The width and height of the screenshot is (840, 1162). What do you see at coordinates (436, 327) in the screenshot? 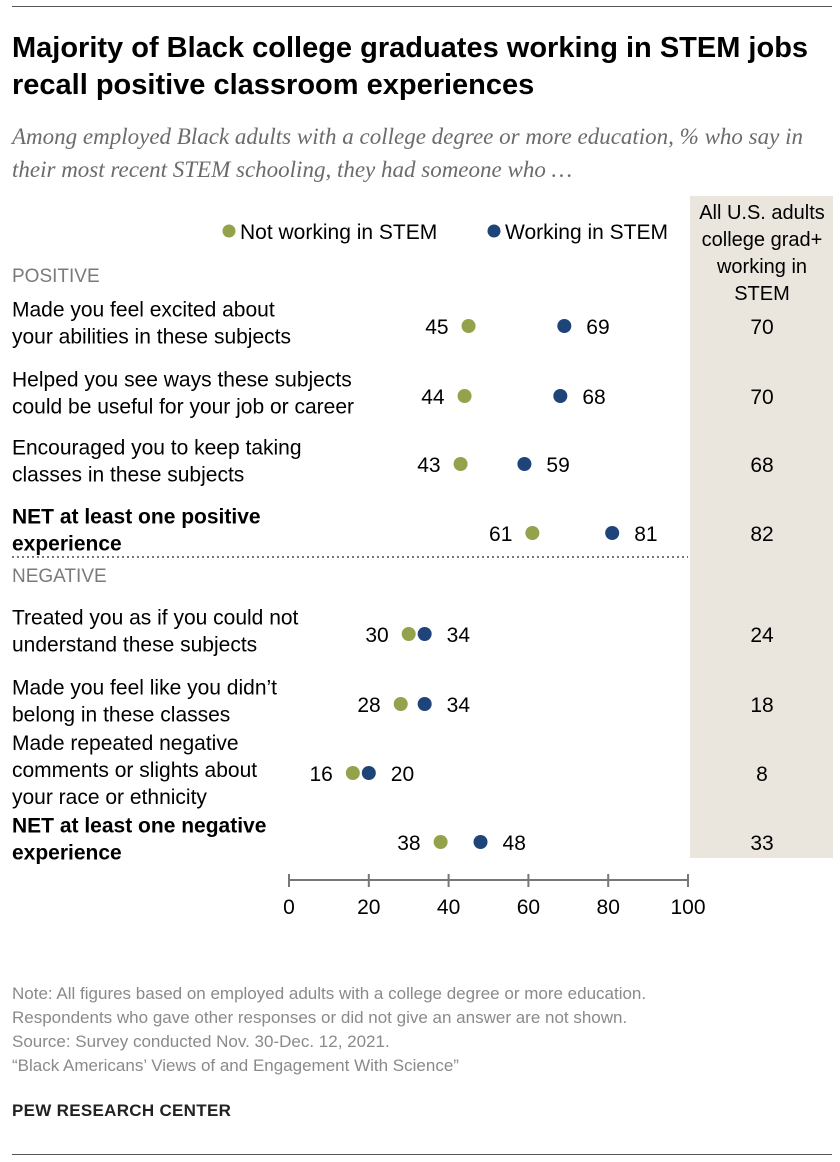
I see `data-label-not-working-in-stem: 45` at bounding box center [436, 327].